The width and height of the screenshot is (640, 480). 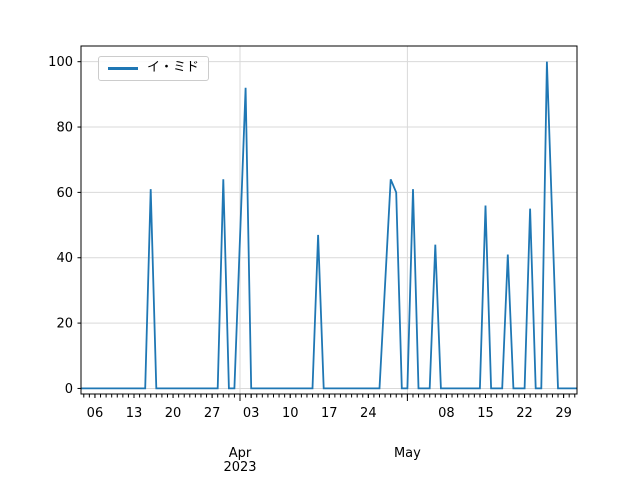 I want to click on x-tick-label: 20, so click(x=173, y=413).